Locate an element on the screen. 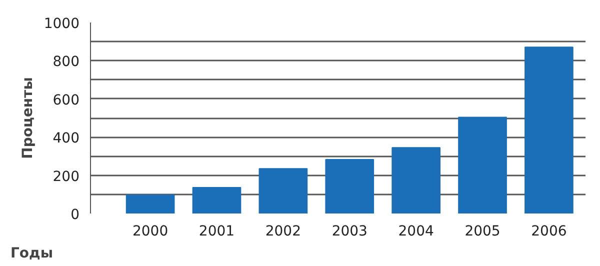 This screenshot has width=600, height=266. x-tick-label: 2005 is located at coordinates (482, 232).